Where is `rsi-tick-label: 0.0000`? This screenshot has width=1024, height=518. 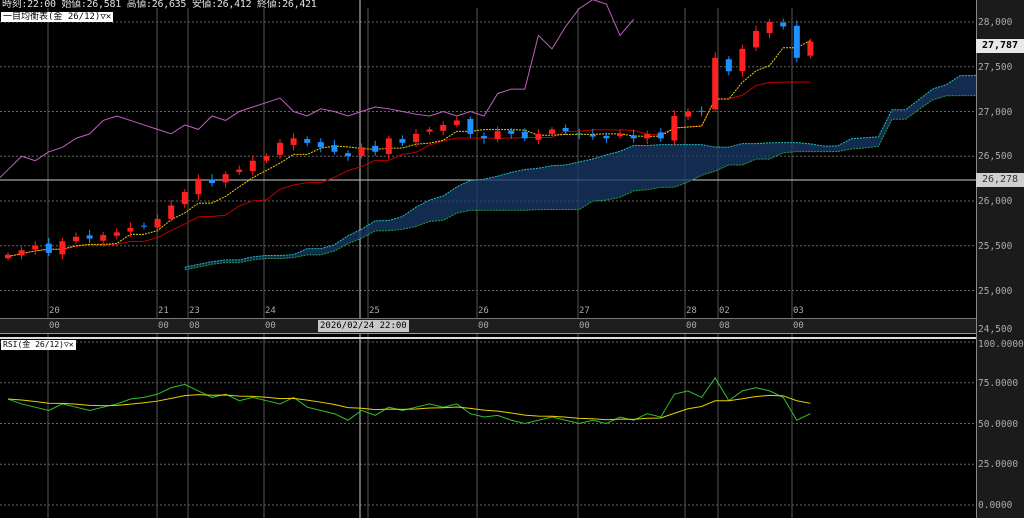 rsi-tick-label: 0.0000 is located at coordinates (995, 505).